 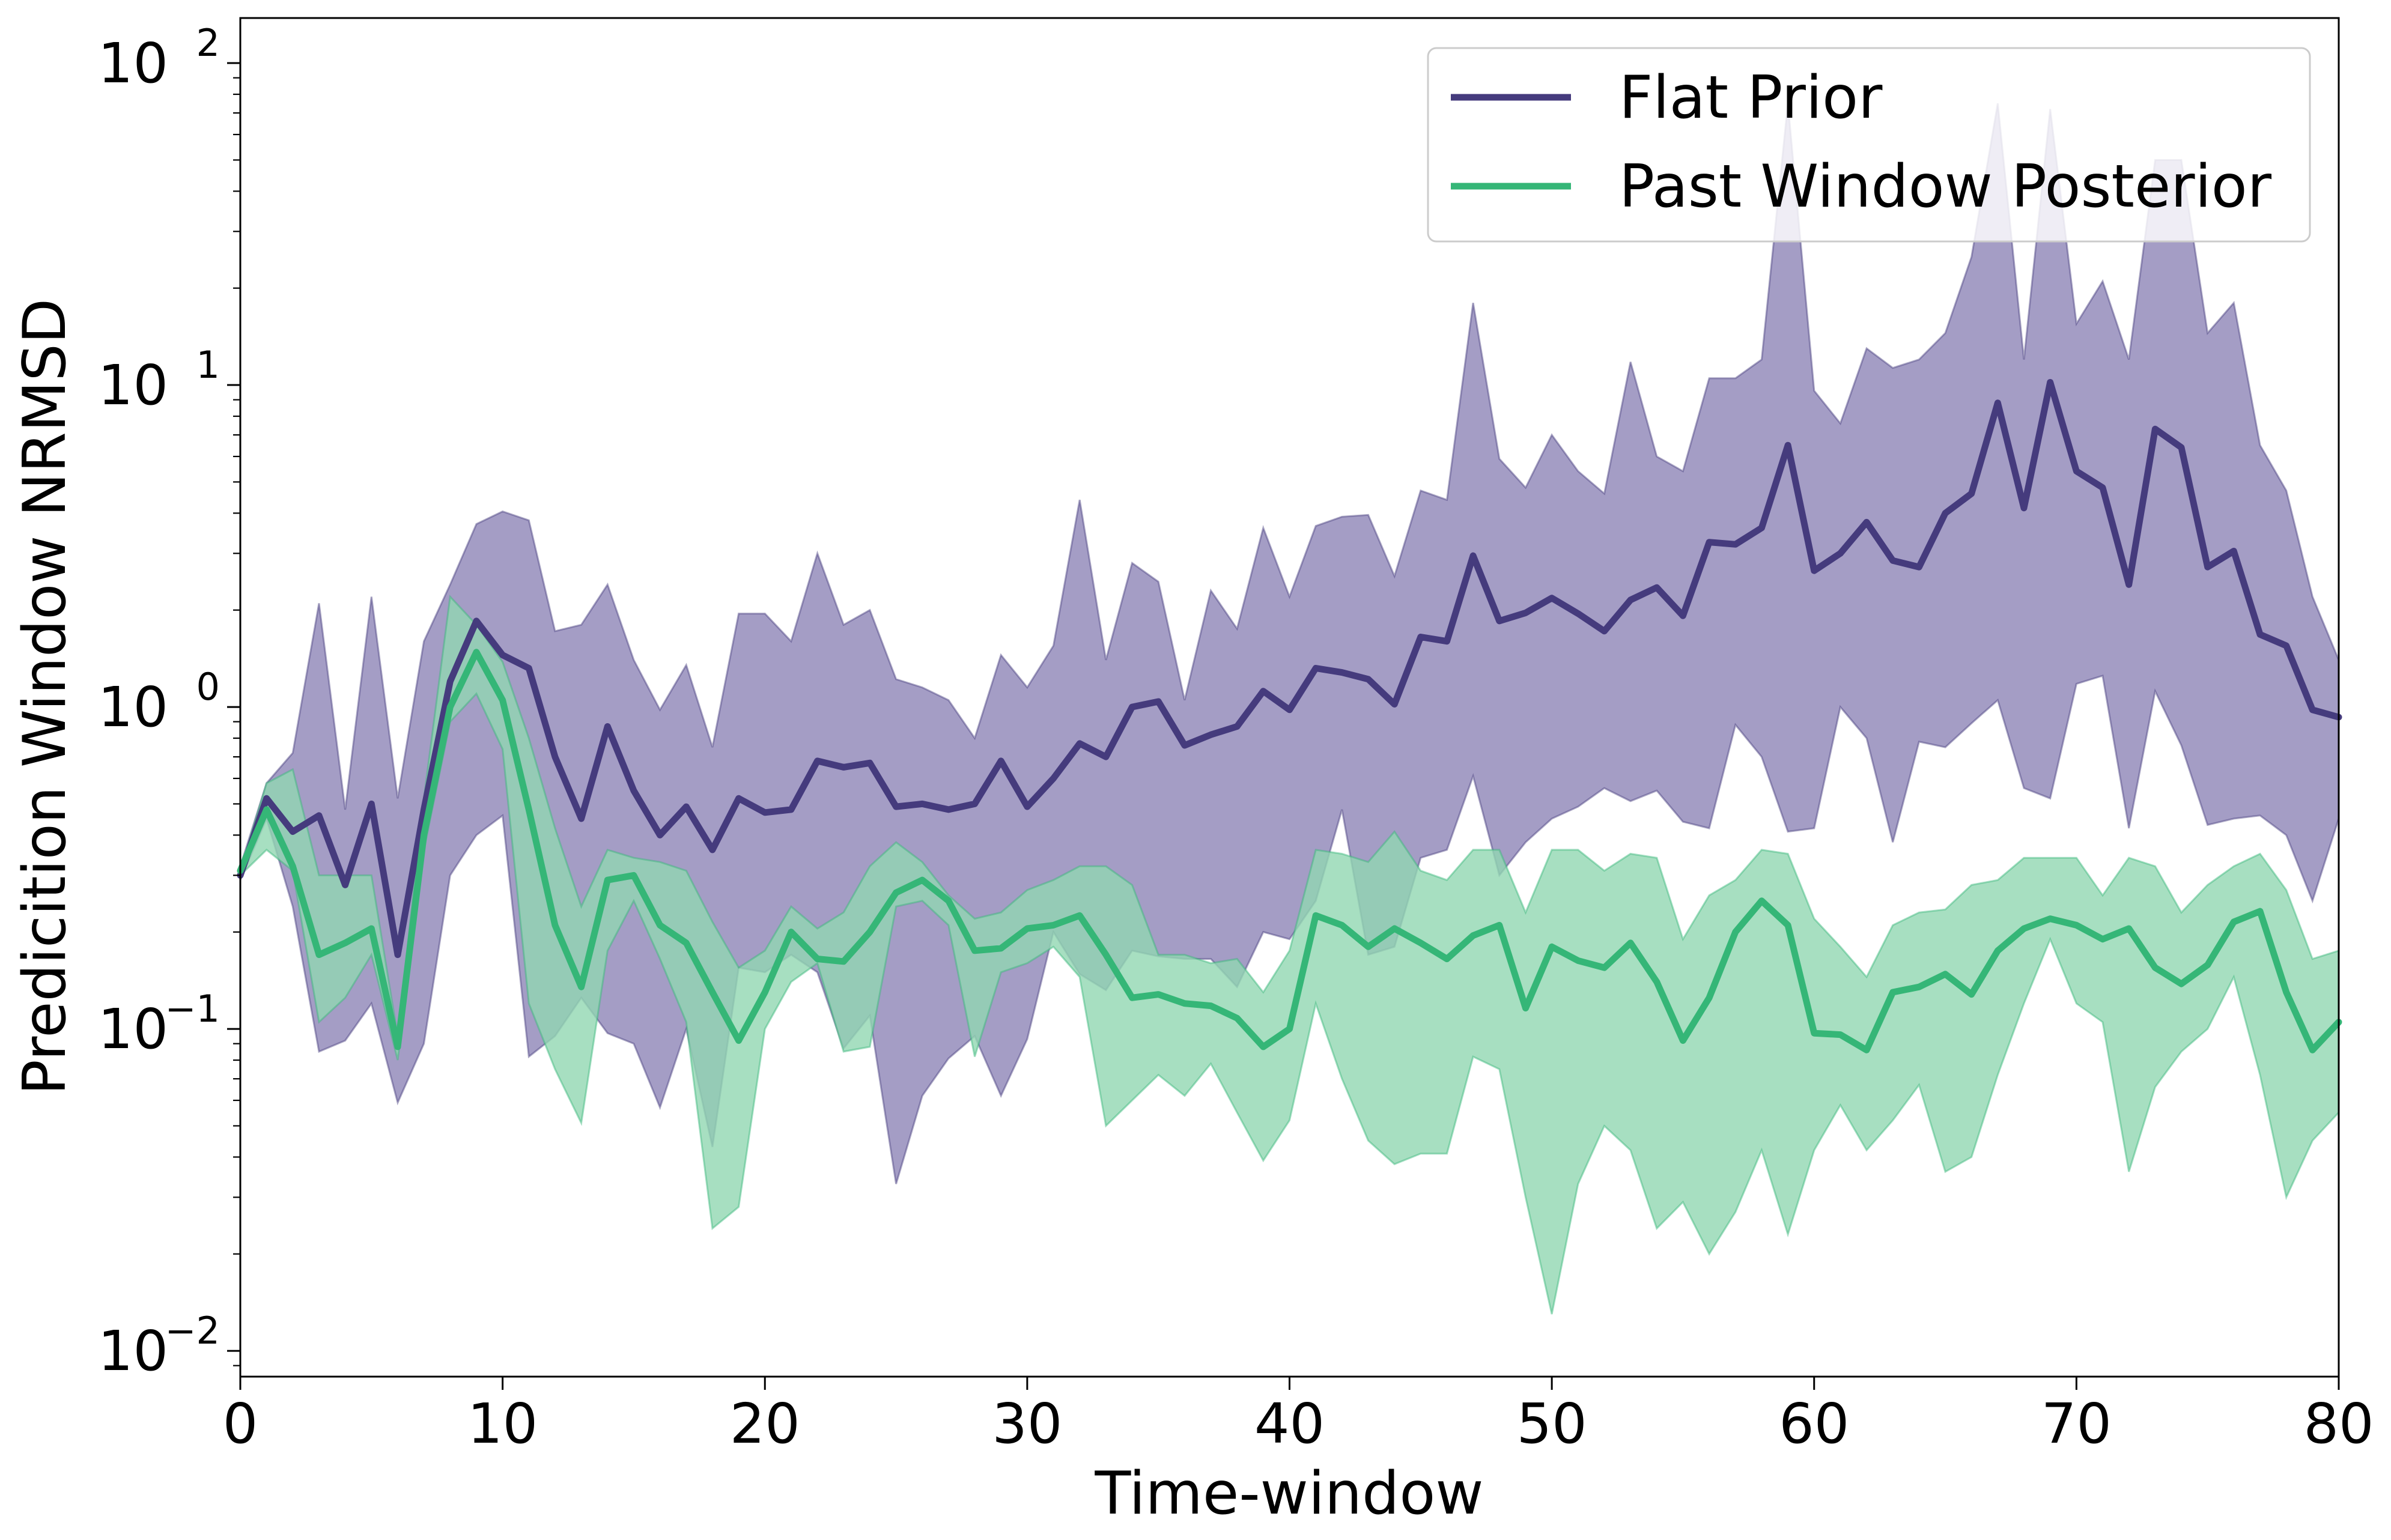 What do you see at coordinates (1290, 1424) in the screenshot?
I see `x-tick-label: 40` at bounding box center [1290, 1424].